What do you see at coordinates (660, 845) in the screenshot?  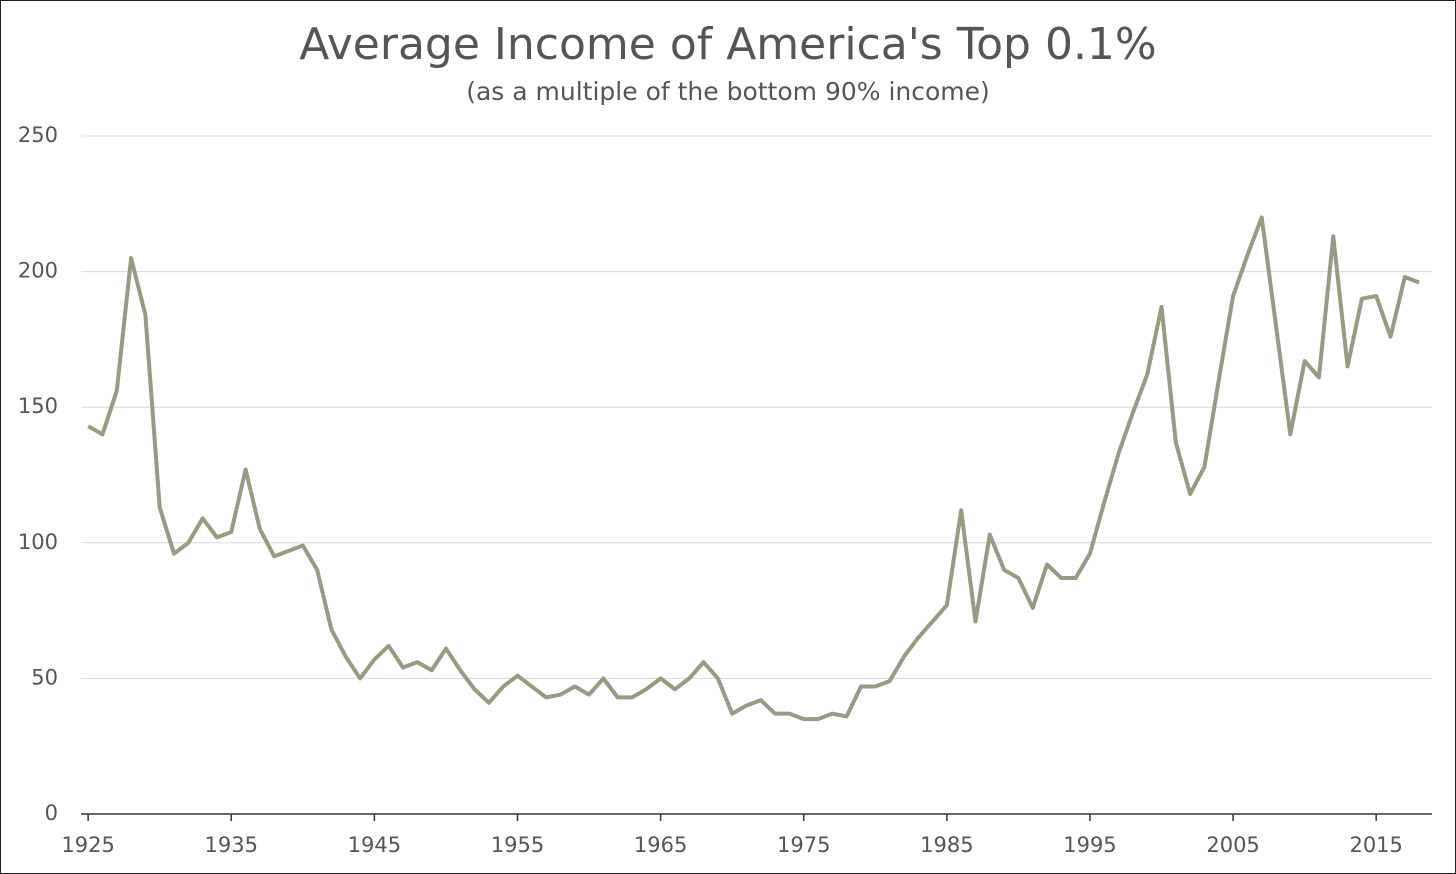 I see `x-tick-label: 1965` at bounding box center [660, 845].